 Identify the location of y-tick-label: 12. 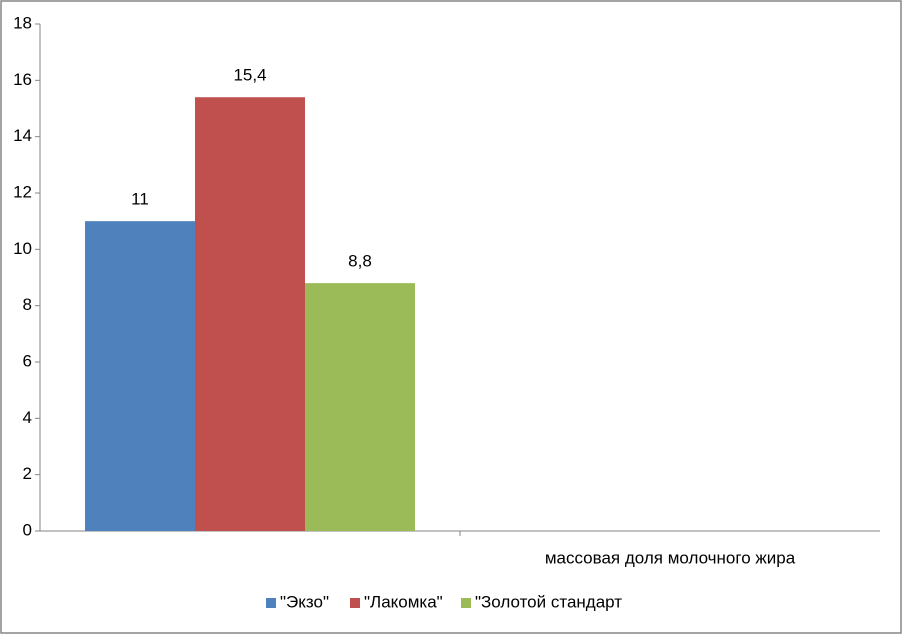
(22, 191).